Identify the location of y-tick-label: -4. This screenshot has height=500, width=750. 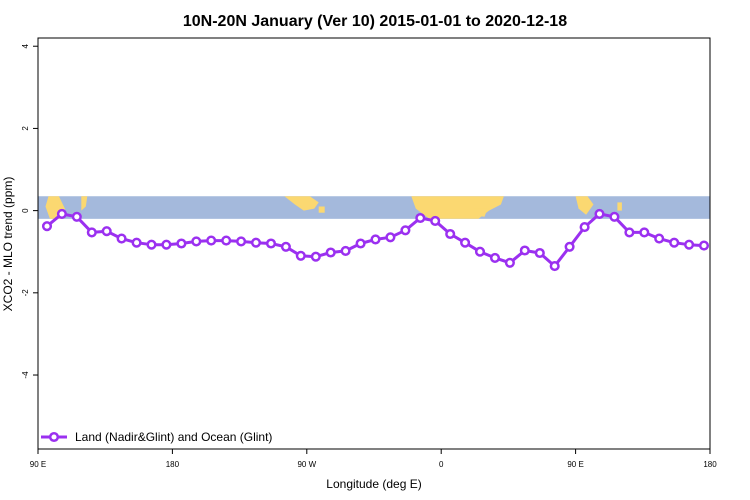
(25, 375).